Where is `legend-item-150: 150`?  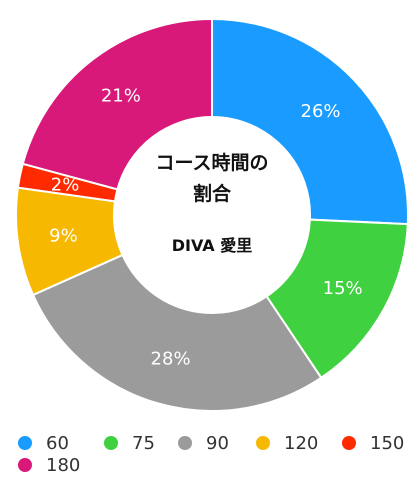
legend-item-150: 150 is located at coordinates (373, 443).